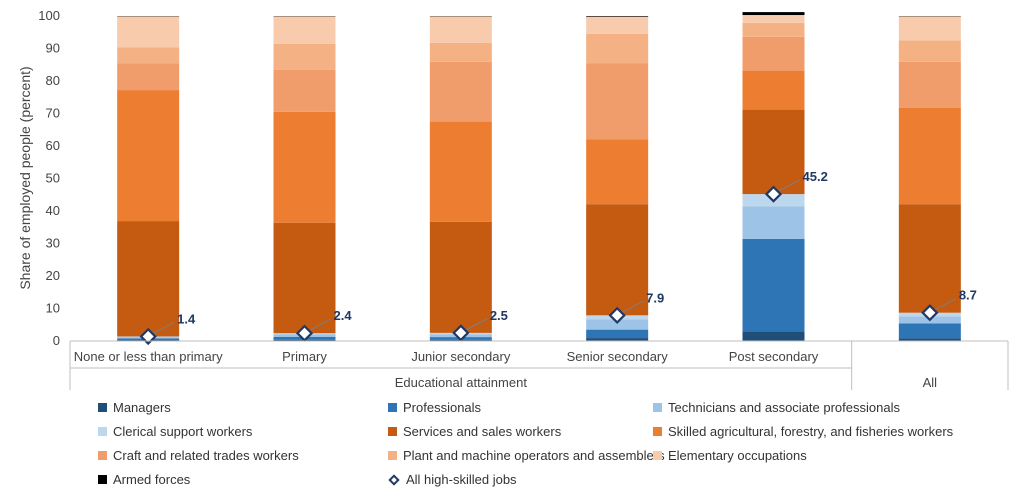 This screenshot has width=1024, height=503. I want to click on y-axis-label: Share of employed people (percent), so click(25, 177).